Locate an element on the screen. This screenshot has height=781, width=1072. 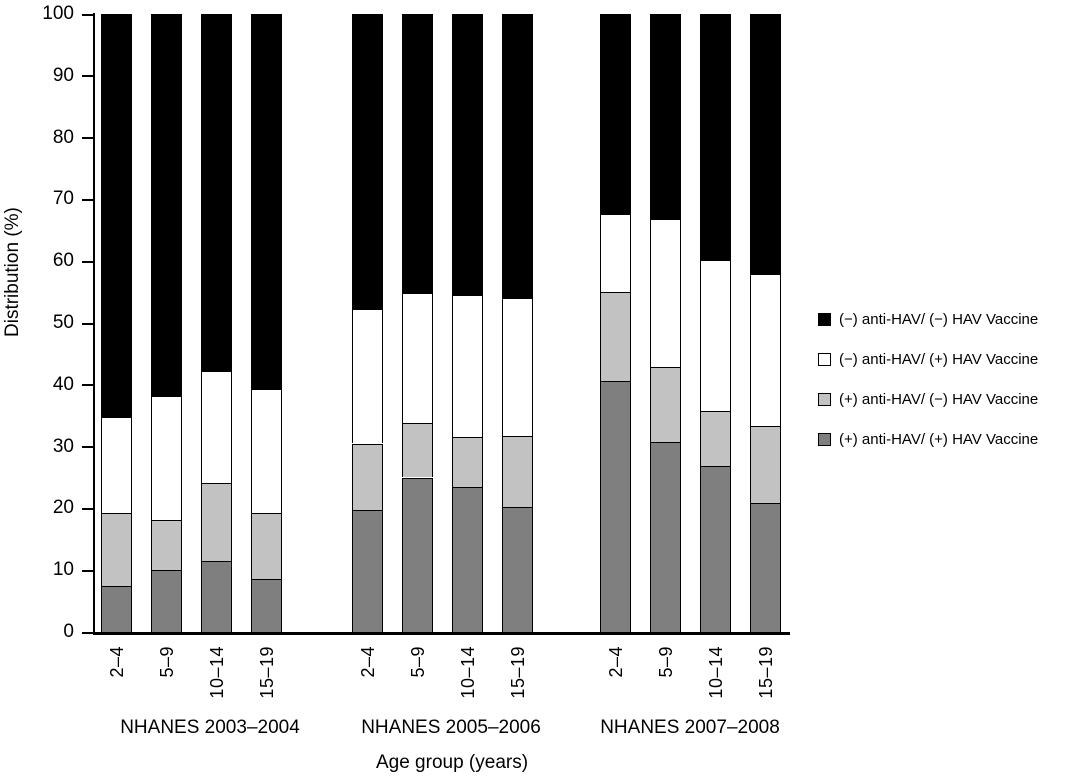
y-tick-label: 70 is located at coordinates (63, 199).